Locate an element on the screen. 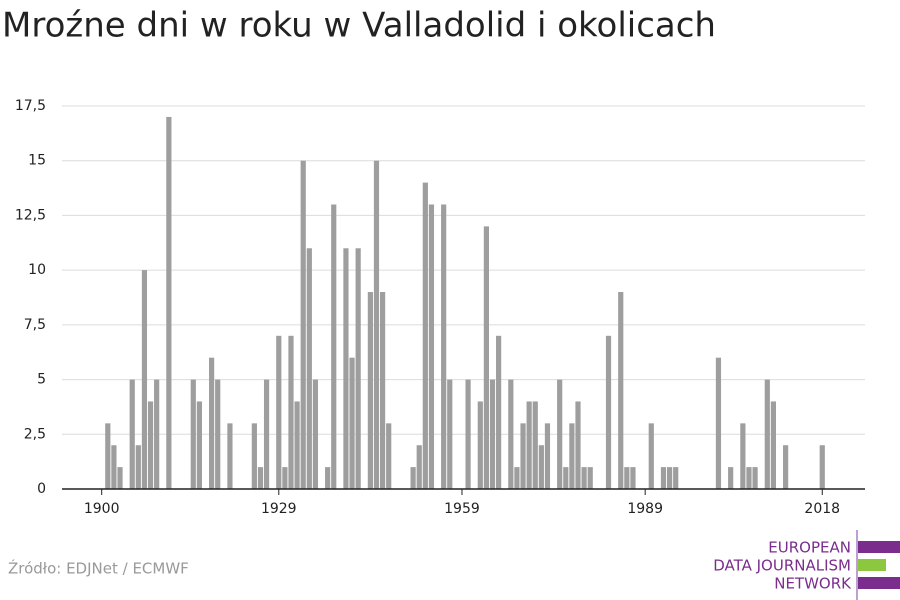 Image resolution: width=900 pixels, height=600 pixels. y-tick-label: 0 is located at coordinates (41, 489).